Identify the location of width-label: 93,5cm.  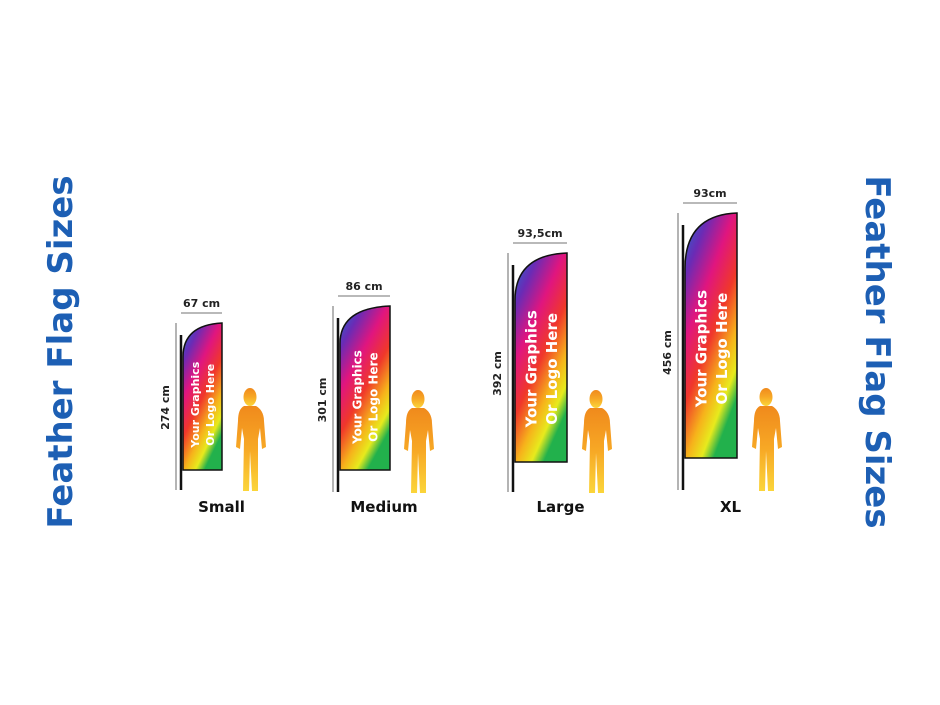
(539, 233).